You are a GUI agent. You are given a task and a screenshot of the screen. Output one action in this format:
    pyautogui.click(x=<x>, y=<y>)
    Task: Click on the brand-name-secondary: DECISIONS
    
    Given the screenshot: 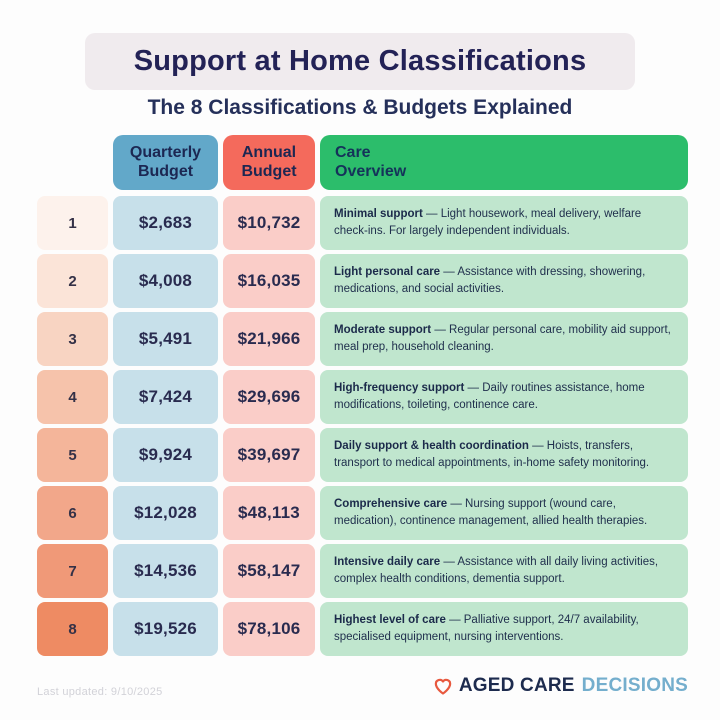 What is the action you would take?
    pyautogui.click(x=634, y=685)
    